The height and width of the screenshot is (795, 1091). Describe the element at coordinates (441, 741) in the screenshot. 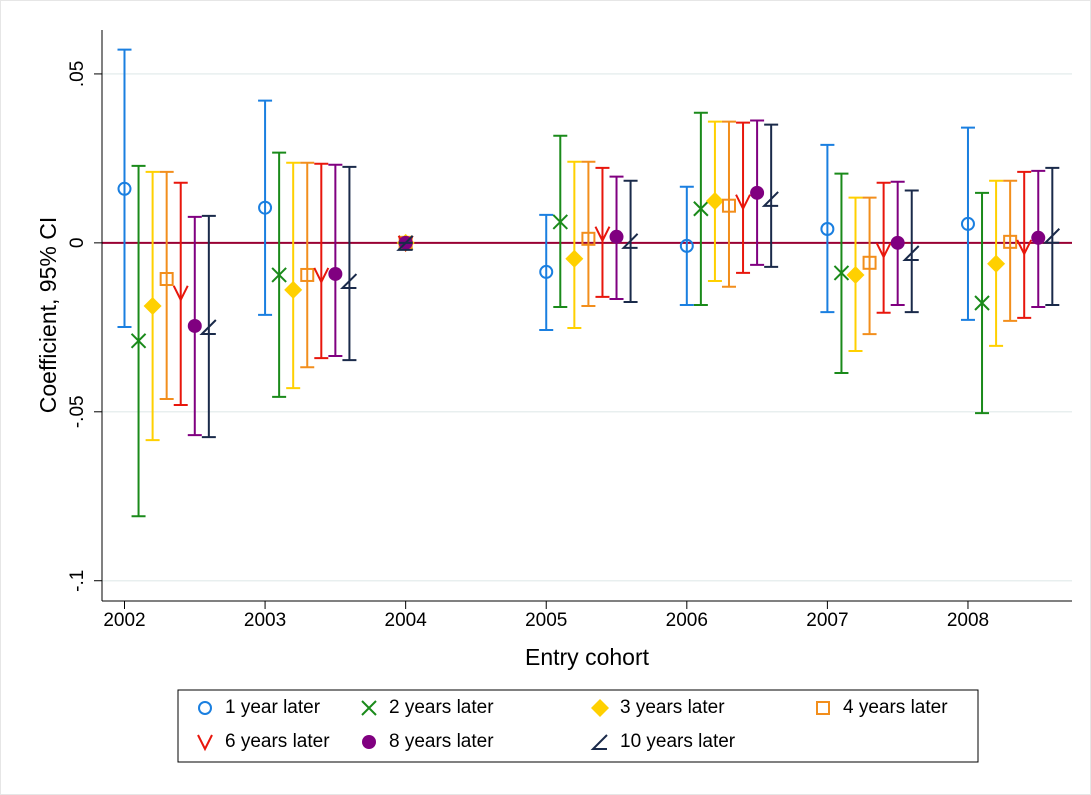

I see `legend-label: 8 years later` at that location.